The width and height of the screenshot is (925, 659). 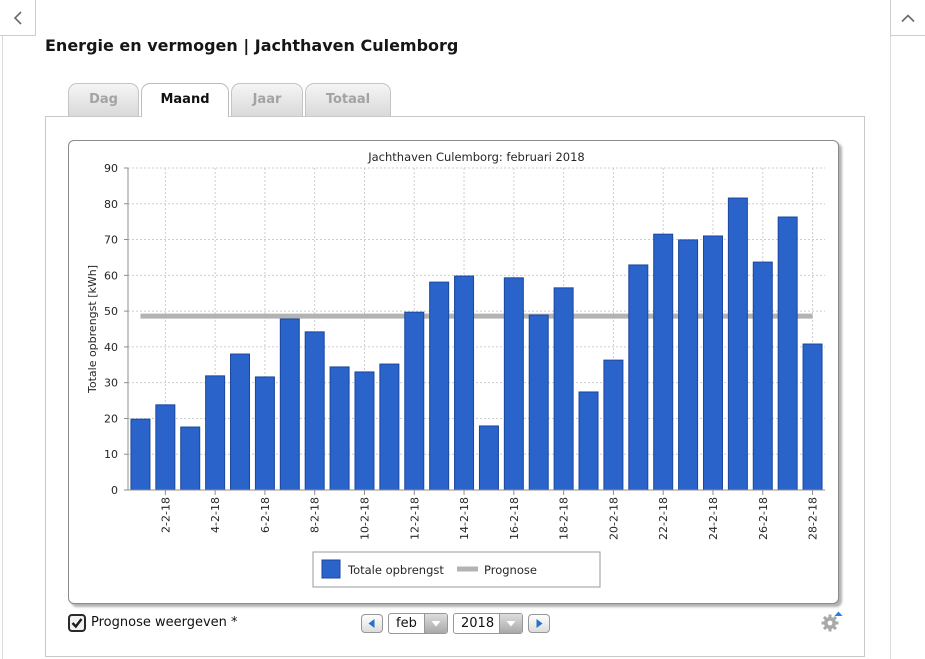 I want to click on previous-month-button, so click(x=372, y=623).